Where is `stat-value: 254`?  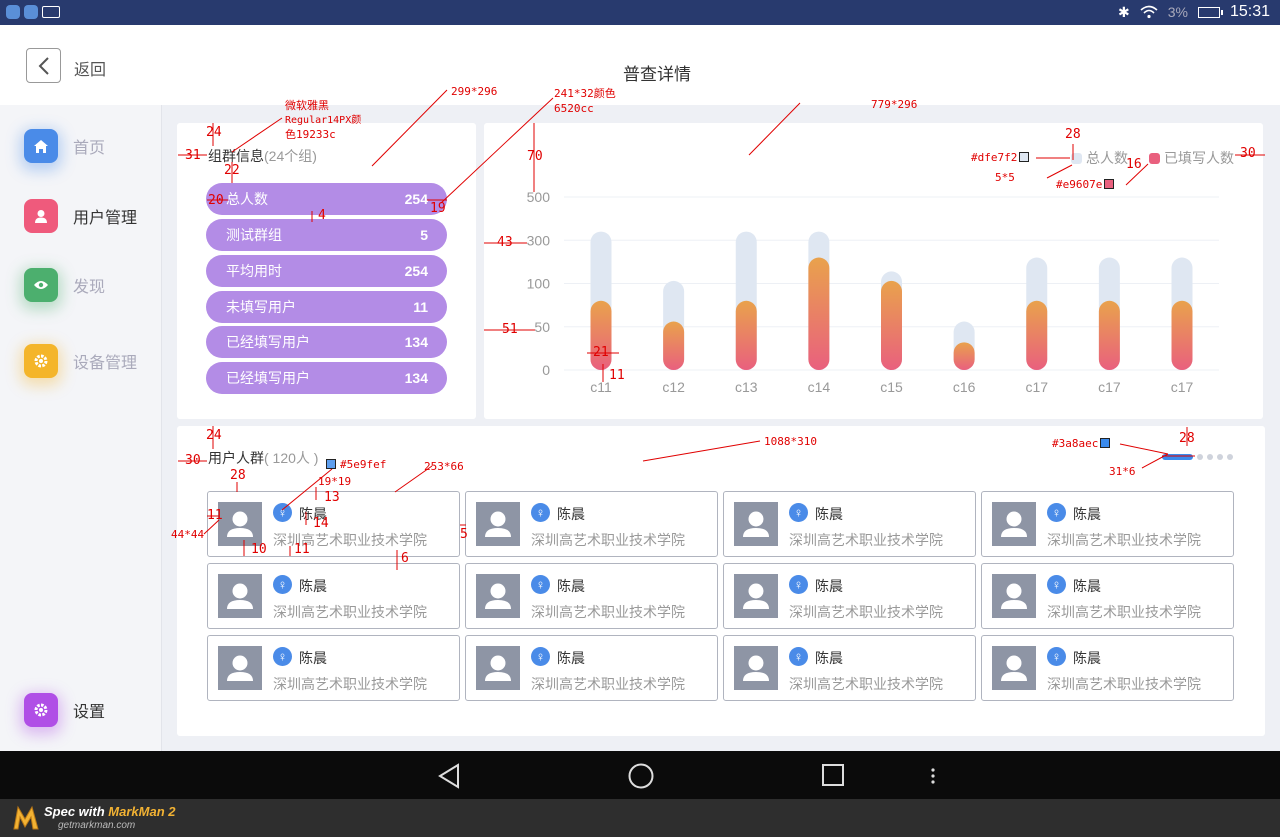 stat-value: 254 is located at coordinates (416, 199).